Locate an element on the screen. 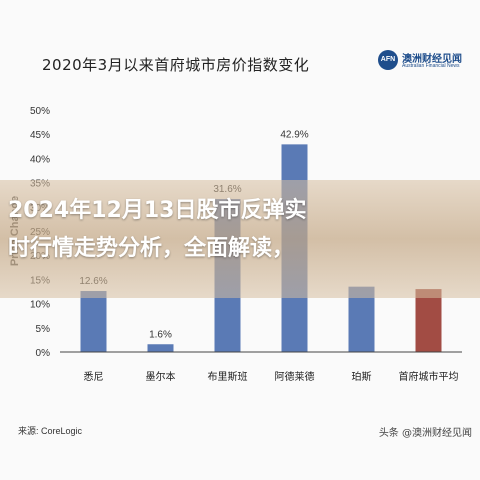  publisher-logo: AFN 澳洲财经见闻 Australian Financial News is located at coordinates (423, 61).